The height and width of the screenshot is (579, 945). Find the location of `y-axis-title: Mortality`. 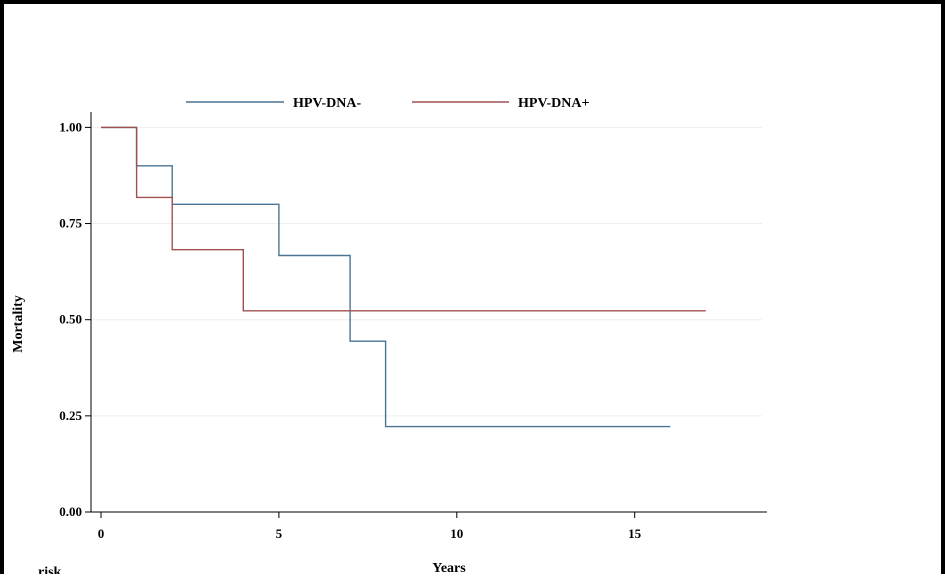

y-axis-title: Mortality is located at coordinates (18, 324).